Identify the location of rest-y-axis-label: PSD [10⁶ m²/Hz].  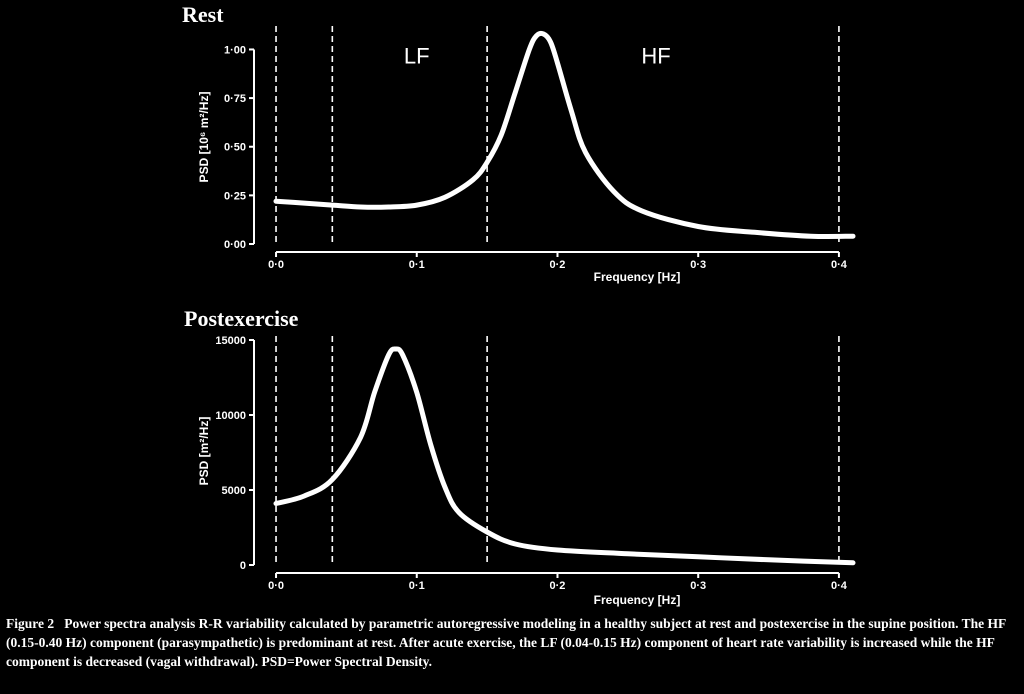
(204, 137).